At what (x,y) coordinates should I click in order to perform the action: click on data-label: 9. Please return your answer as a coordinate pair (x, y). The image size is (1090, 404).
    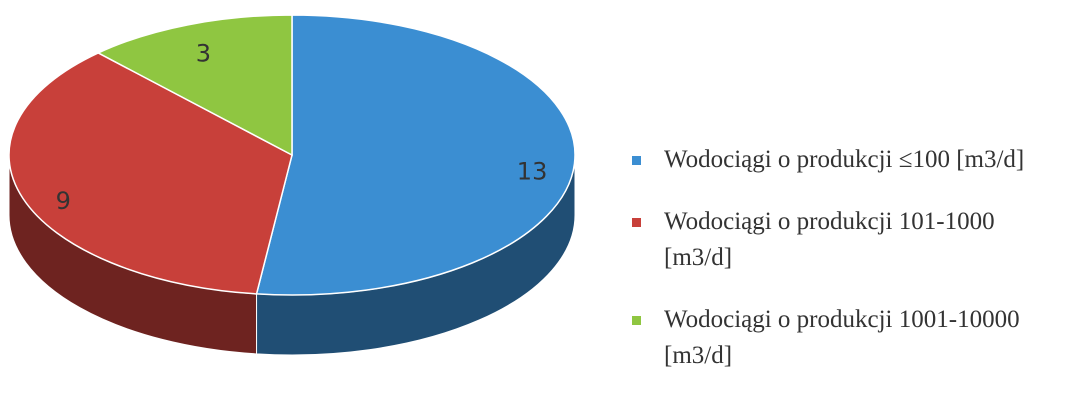
    Looking at the image, I should click on (63, 201).